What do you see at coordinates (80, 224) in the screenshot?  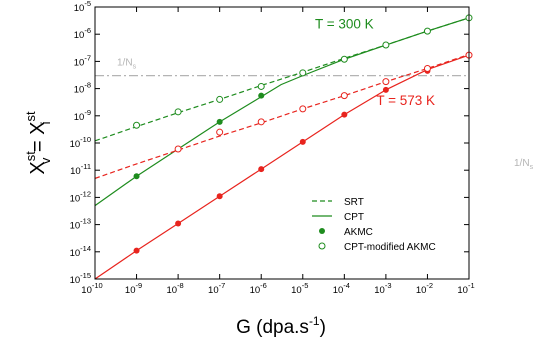 I see `y-tick-label-2: 10⁻¹³` at bounding box center [80, 224].